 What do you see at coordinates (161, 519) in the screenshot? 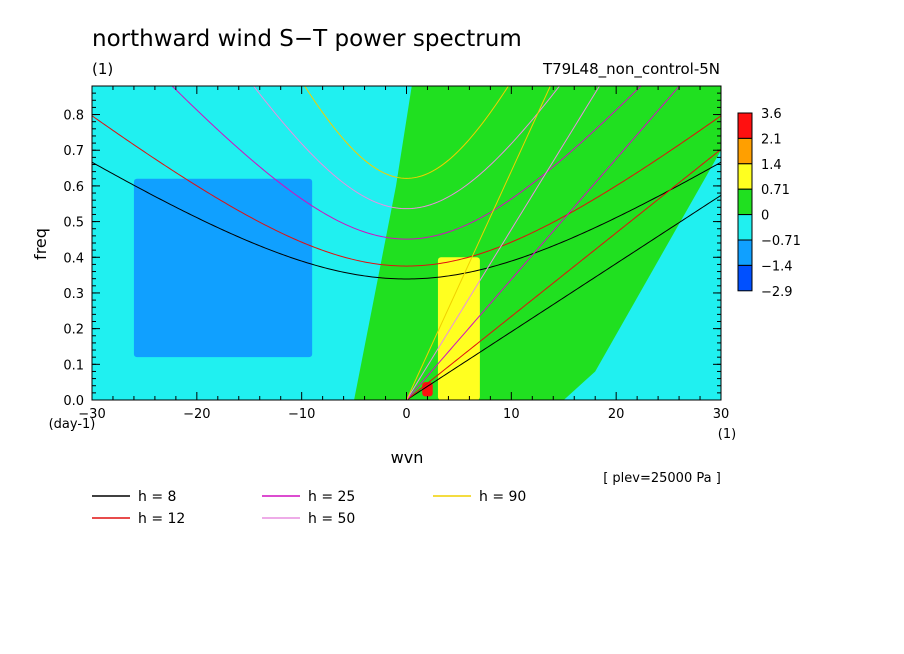
I see `legend-label: h = 12` at bounding box center [161, 519].